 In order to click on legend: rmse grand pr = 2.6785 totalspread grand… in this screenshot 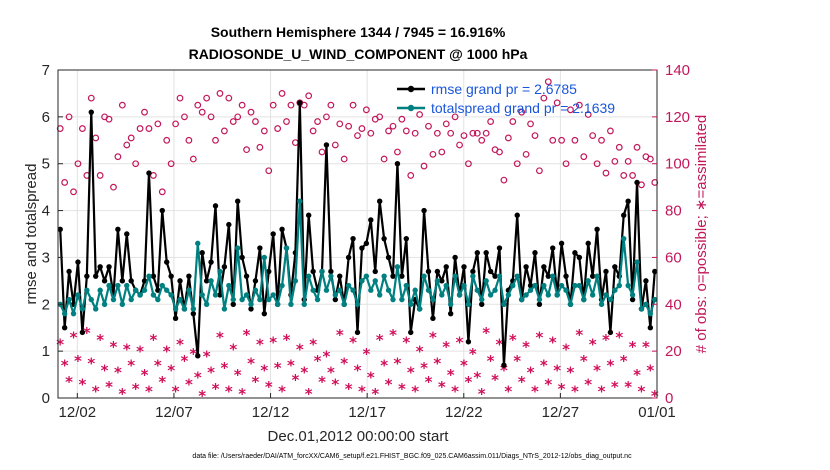, I will do `click(506, 98)`.